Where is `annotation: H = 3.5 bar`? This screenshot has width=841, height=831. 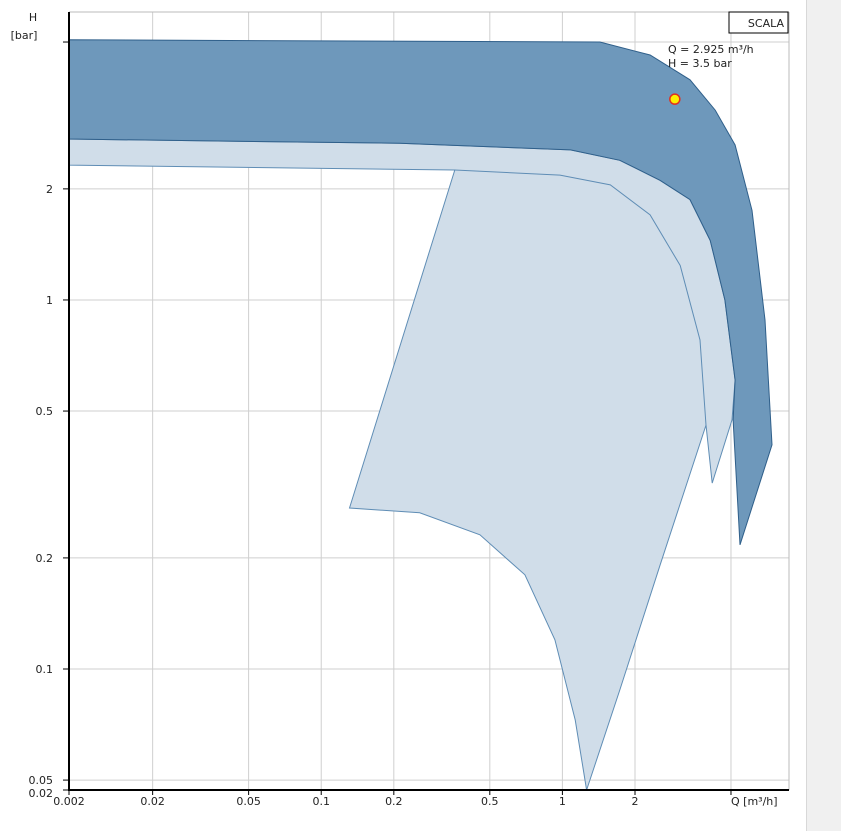 annotation: H = 3.5 bar is located at coordinates (700, 63).